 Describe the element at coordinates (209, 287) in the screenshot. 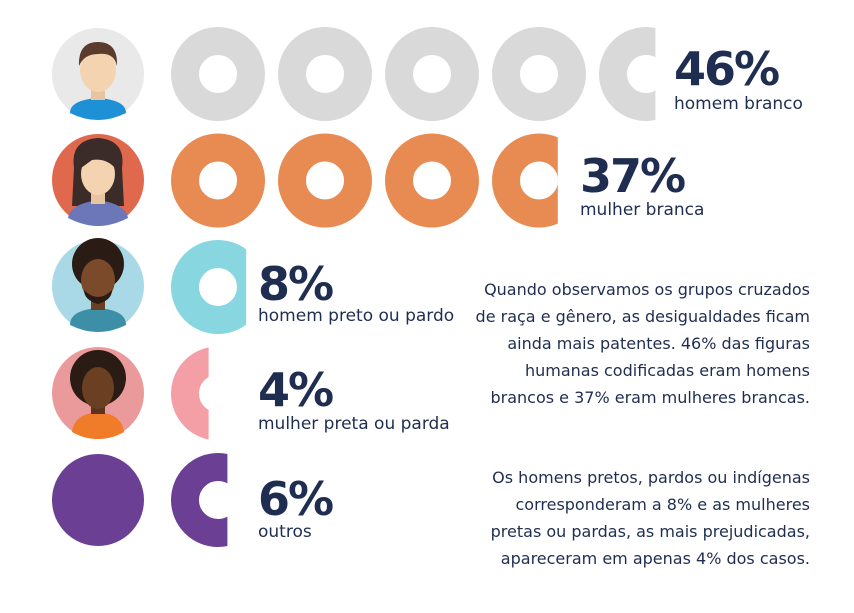

I see `ring-3-partial` at that location.